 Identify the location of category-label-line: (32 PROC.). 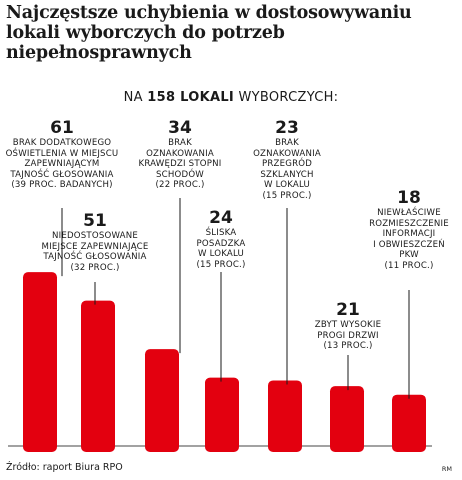
(95, 267).